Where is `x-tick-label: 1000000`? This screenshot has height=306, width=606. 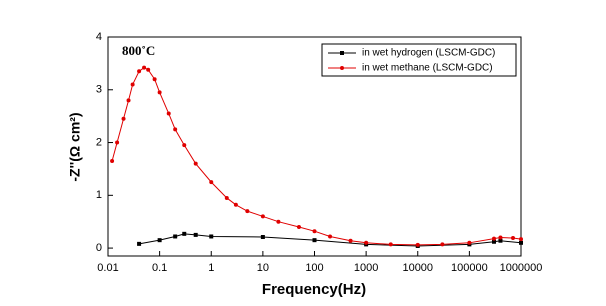
x-tick-label: 1000000 is located at coordinates (521, 268).